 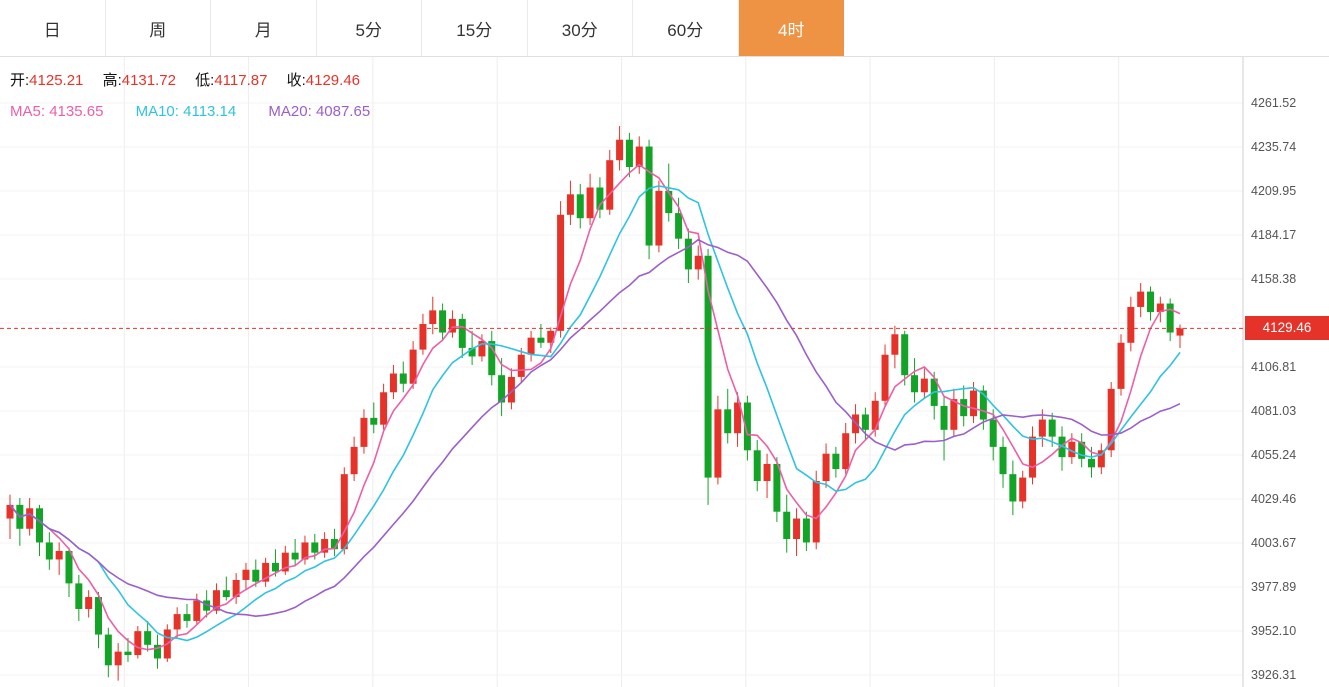 What do you see at coordinates (343, 111) in the screenshot?
I see `ma20-value: 4087.65` at bounding box center [343, 111].